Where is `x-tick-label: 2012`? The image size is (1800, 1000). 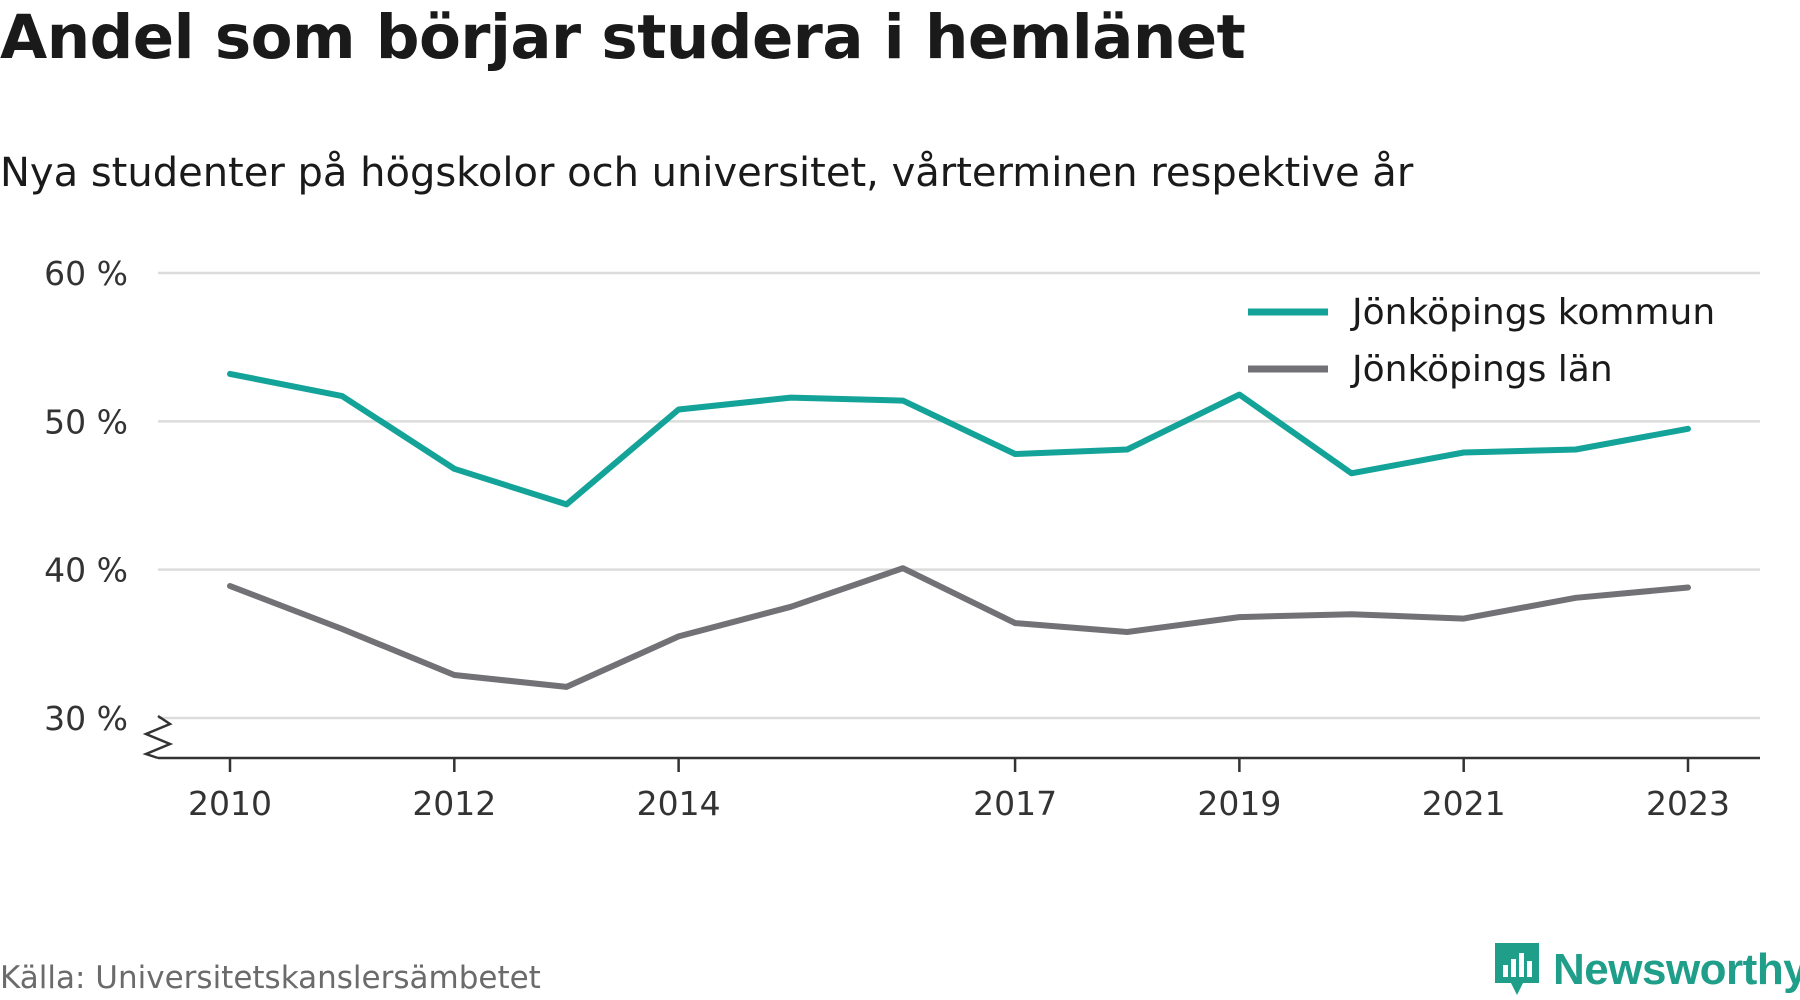 x-tick-label: 2012 is located at coordinates (454, 803).